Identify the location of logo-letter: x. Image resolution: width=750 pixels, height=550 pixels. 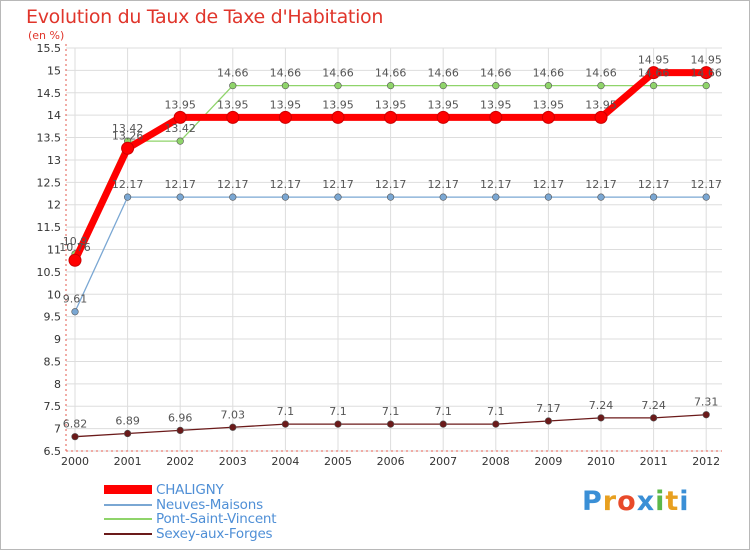
(646, 501).